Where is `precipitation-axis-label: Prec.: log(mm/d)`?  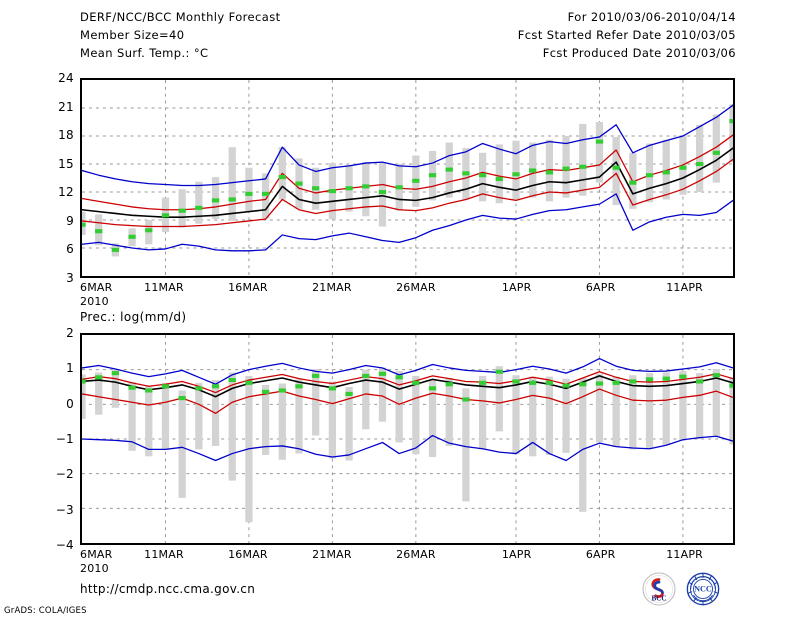 precipitation-axis-label: Prec.: log(mm/d) is located at coordinates (133, 317).